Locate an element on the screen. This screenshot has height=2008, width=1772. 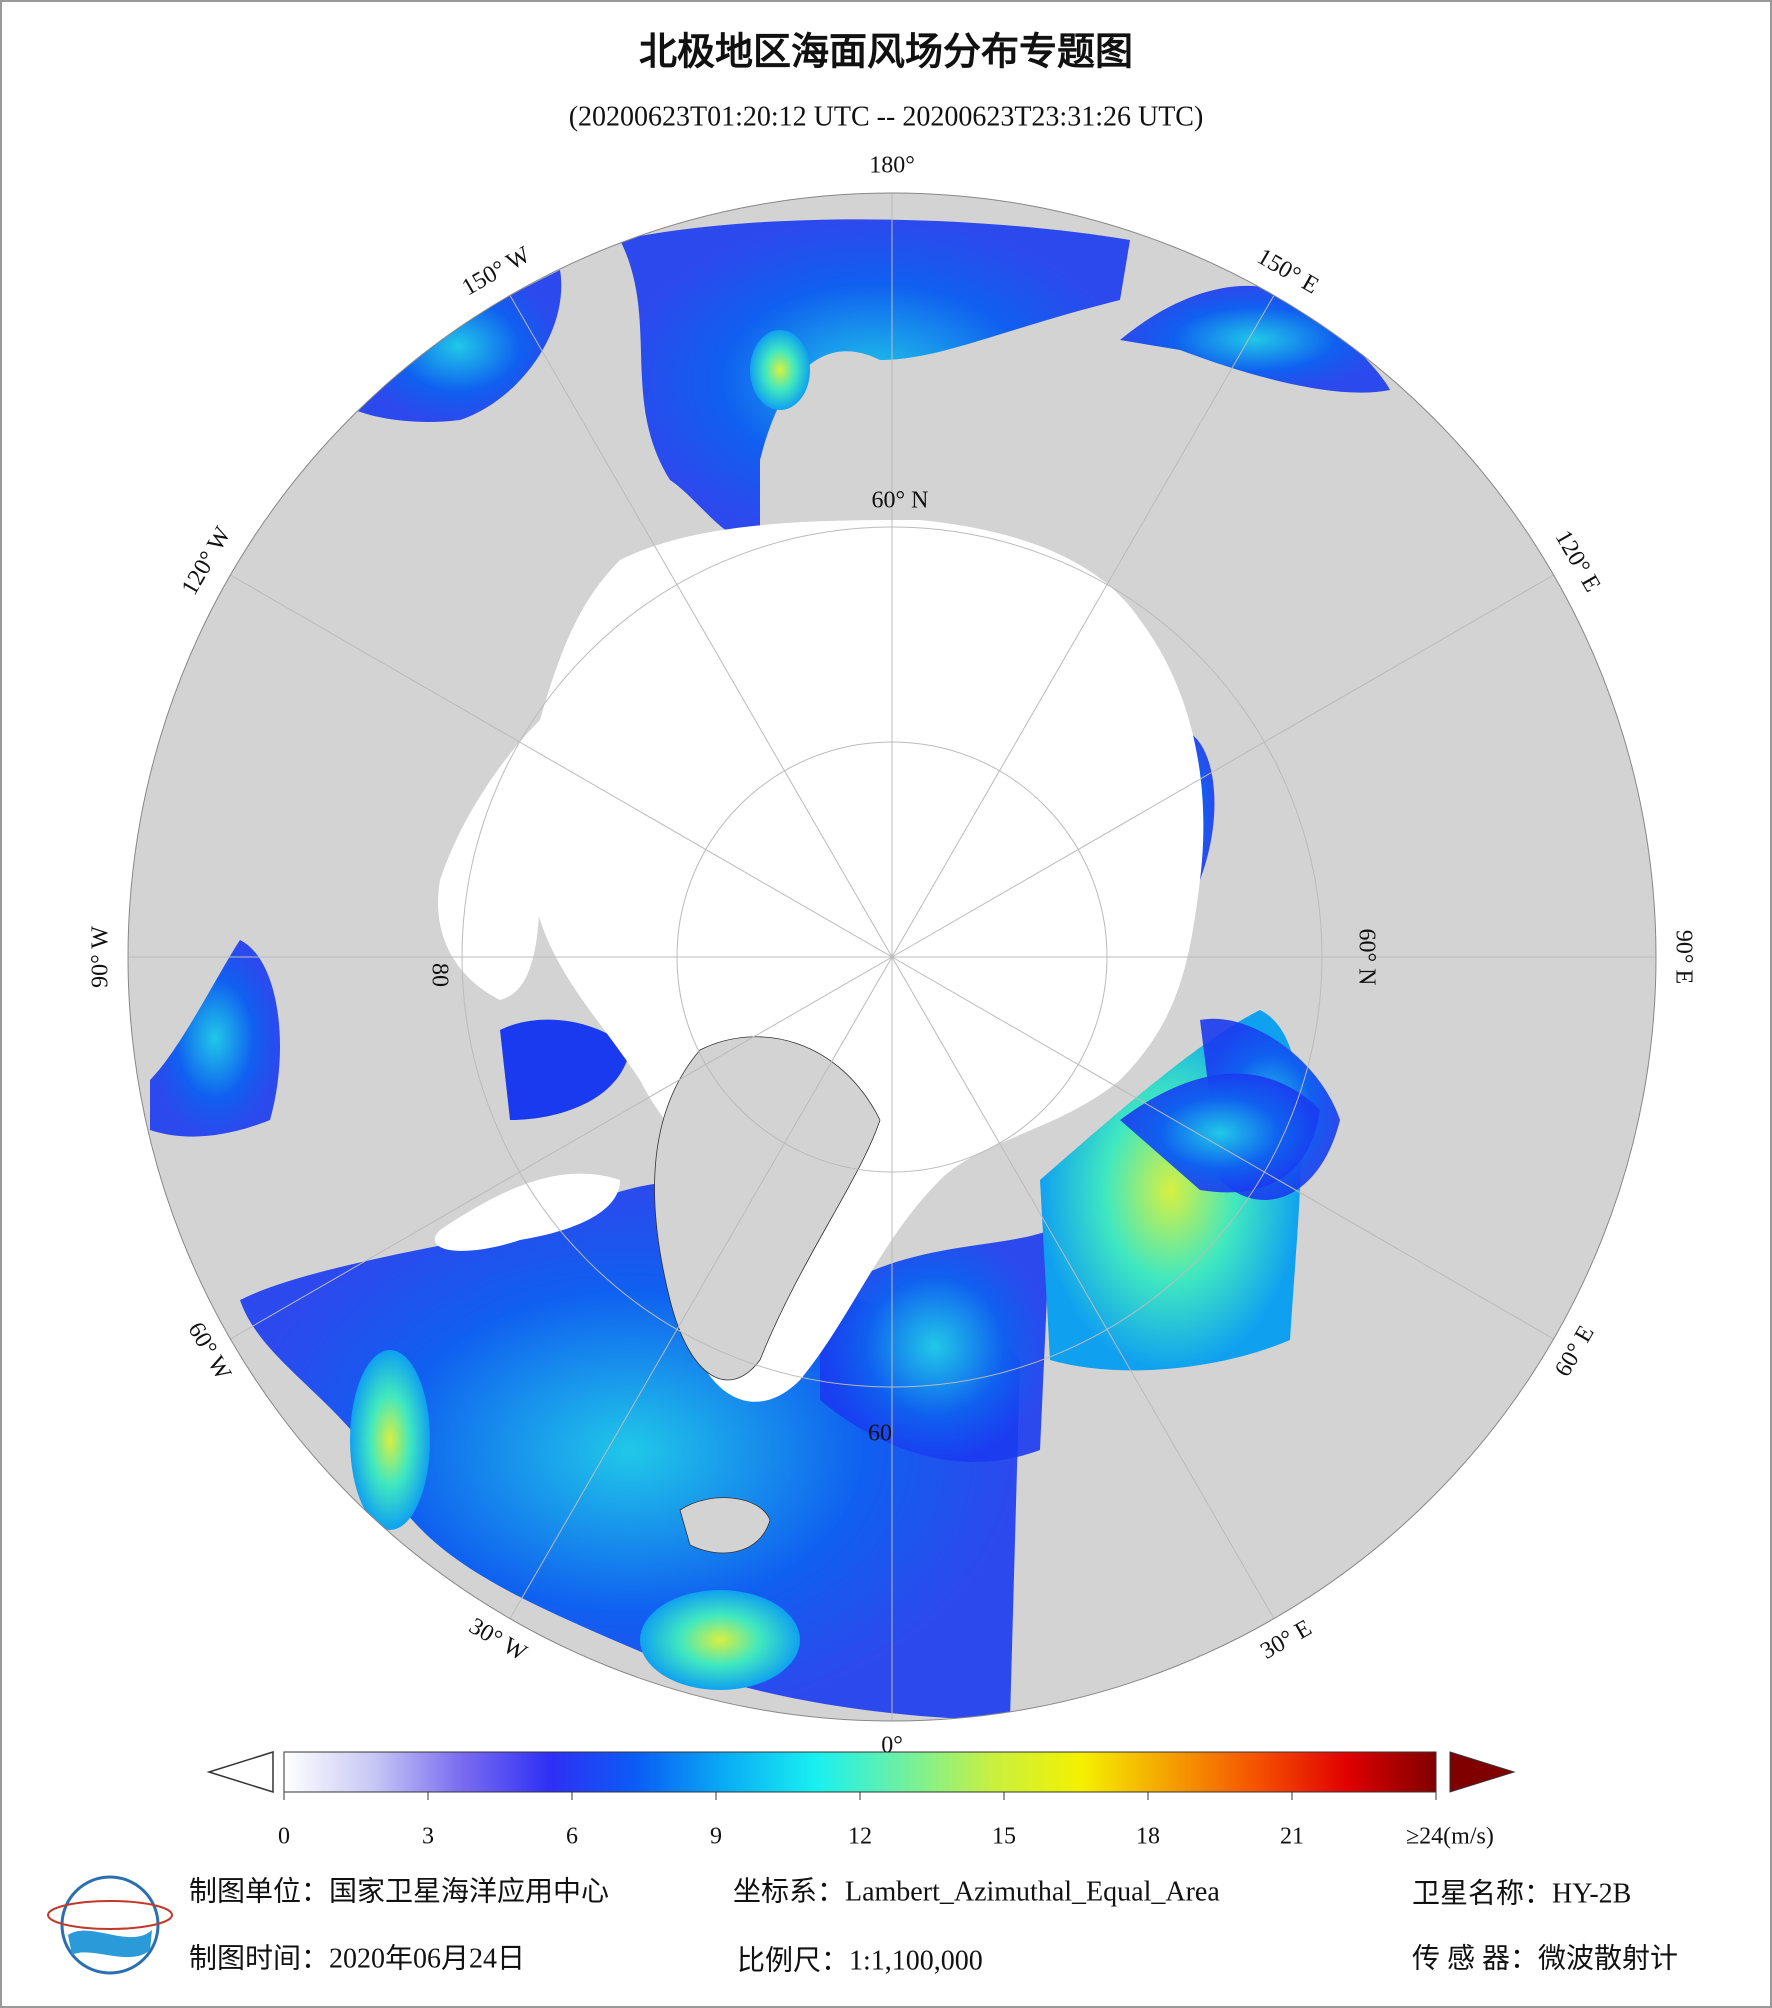
colorbar-under is located at coordinates (240, 1772).